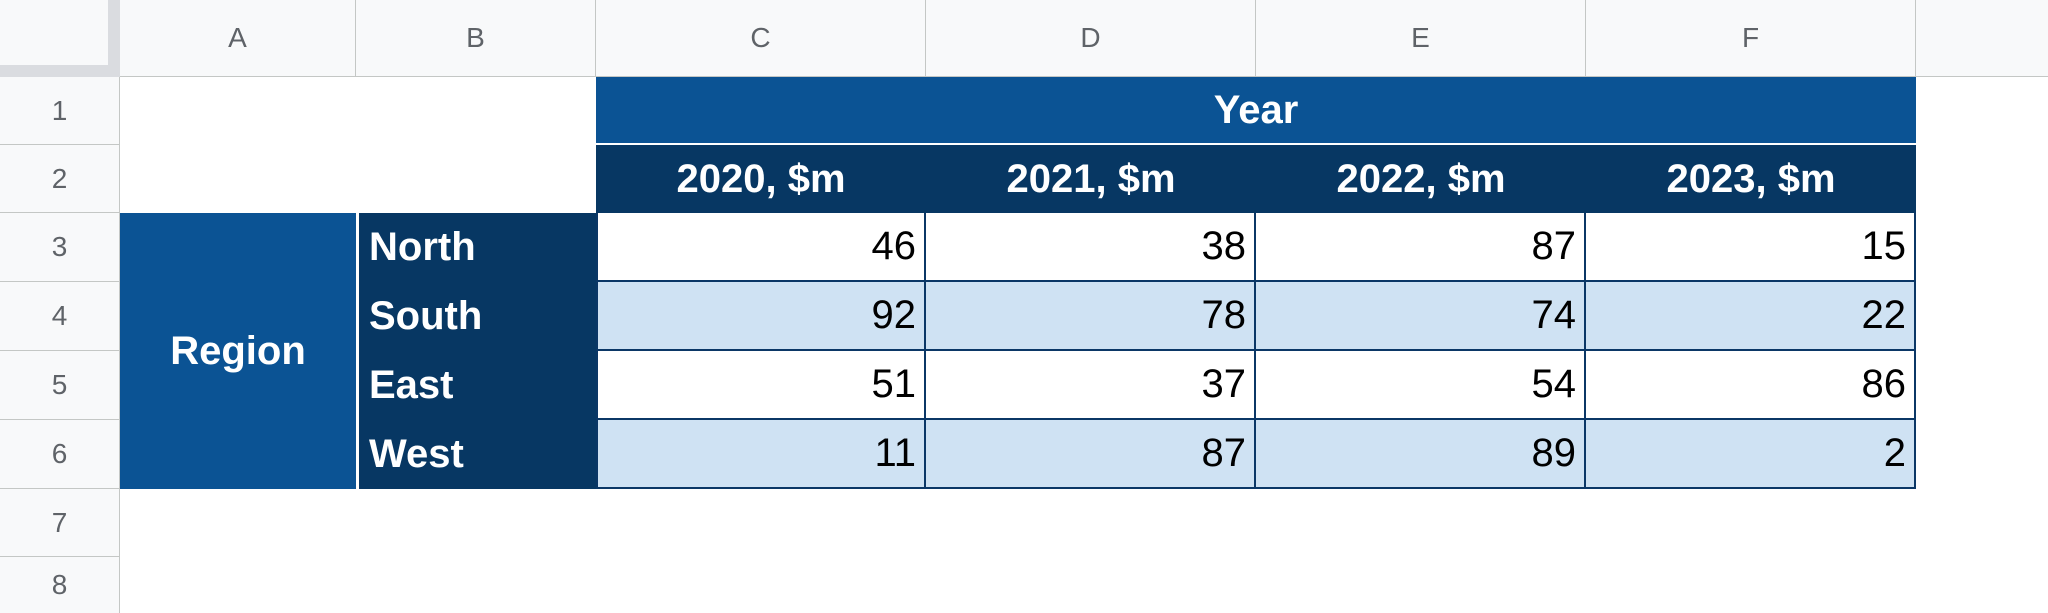 The width and height of the screenshot is (2048, 613). What do you see at coordinates (761, 454) in the screenshot?
I see `data-cell: 11` at bounding box center [761, 454].